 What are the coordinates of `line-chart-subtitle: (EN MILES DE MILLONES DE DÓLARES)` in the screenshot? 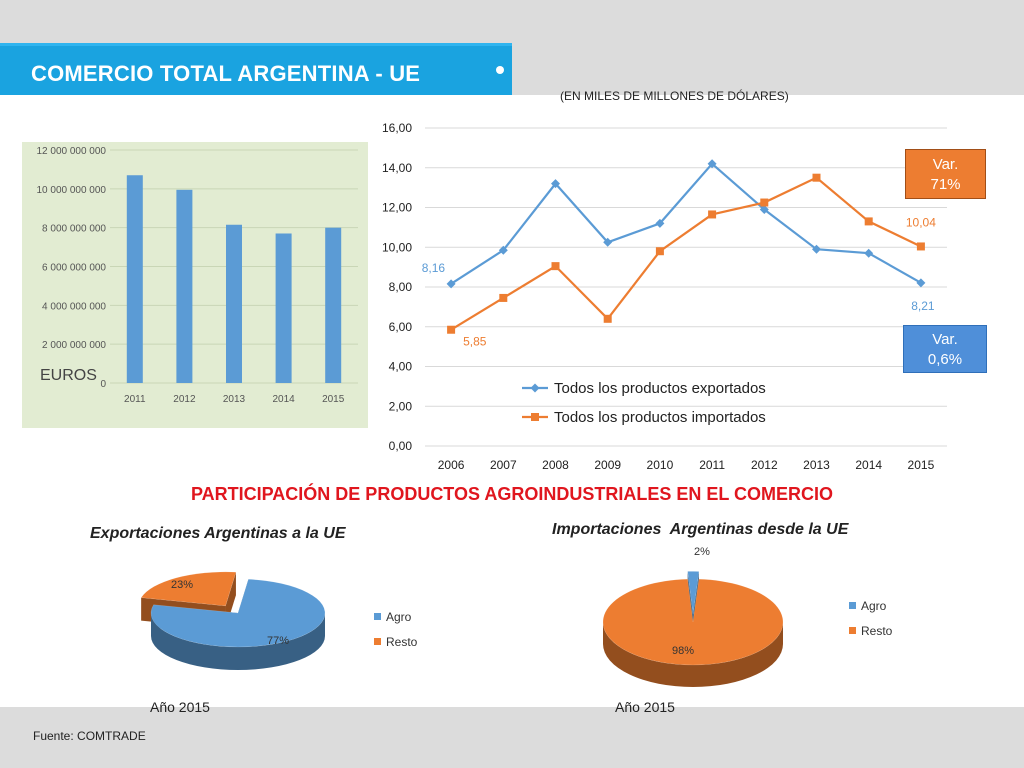 It's located at (674, 96).